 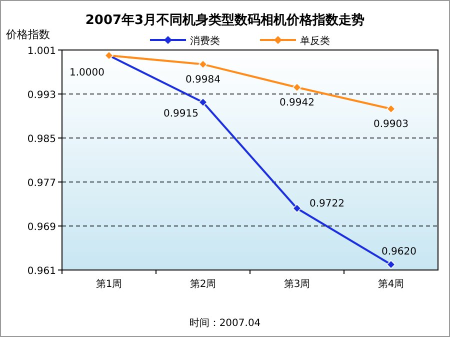 I want to click on legend-label: 单反类, so click(x=315, y=41).